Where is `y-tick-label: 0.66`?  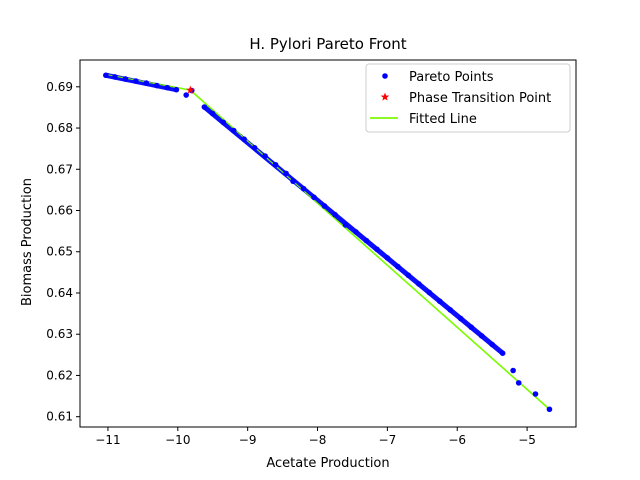
y-tick-label: 0.66 is located at coordinates (59, 211).